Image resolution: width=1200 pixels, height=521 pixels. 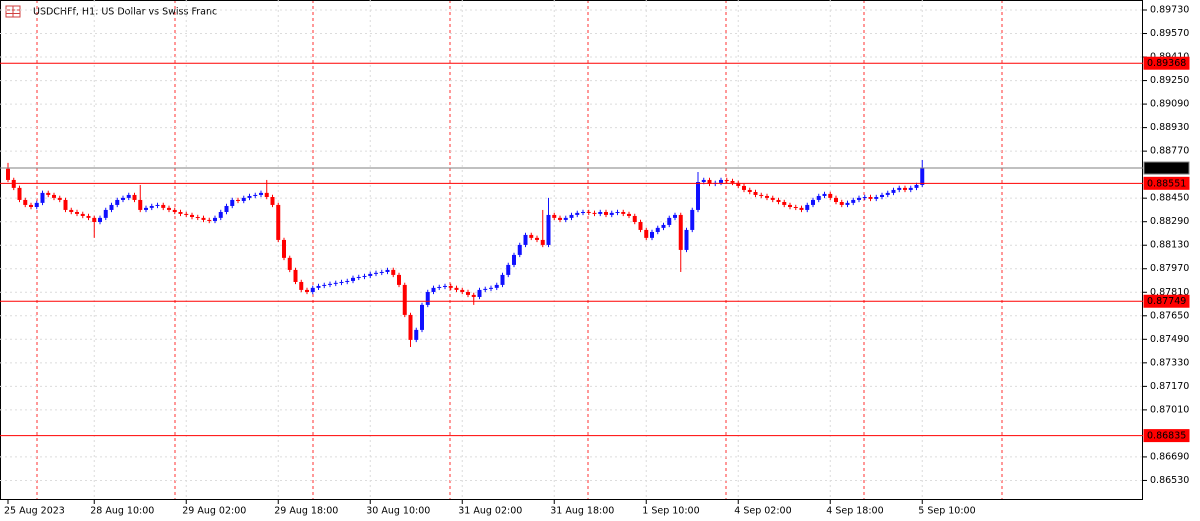 I want to click on level-label: 0.87749, so click(x=1166, y=301).